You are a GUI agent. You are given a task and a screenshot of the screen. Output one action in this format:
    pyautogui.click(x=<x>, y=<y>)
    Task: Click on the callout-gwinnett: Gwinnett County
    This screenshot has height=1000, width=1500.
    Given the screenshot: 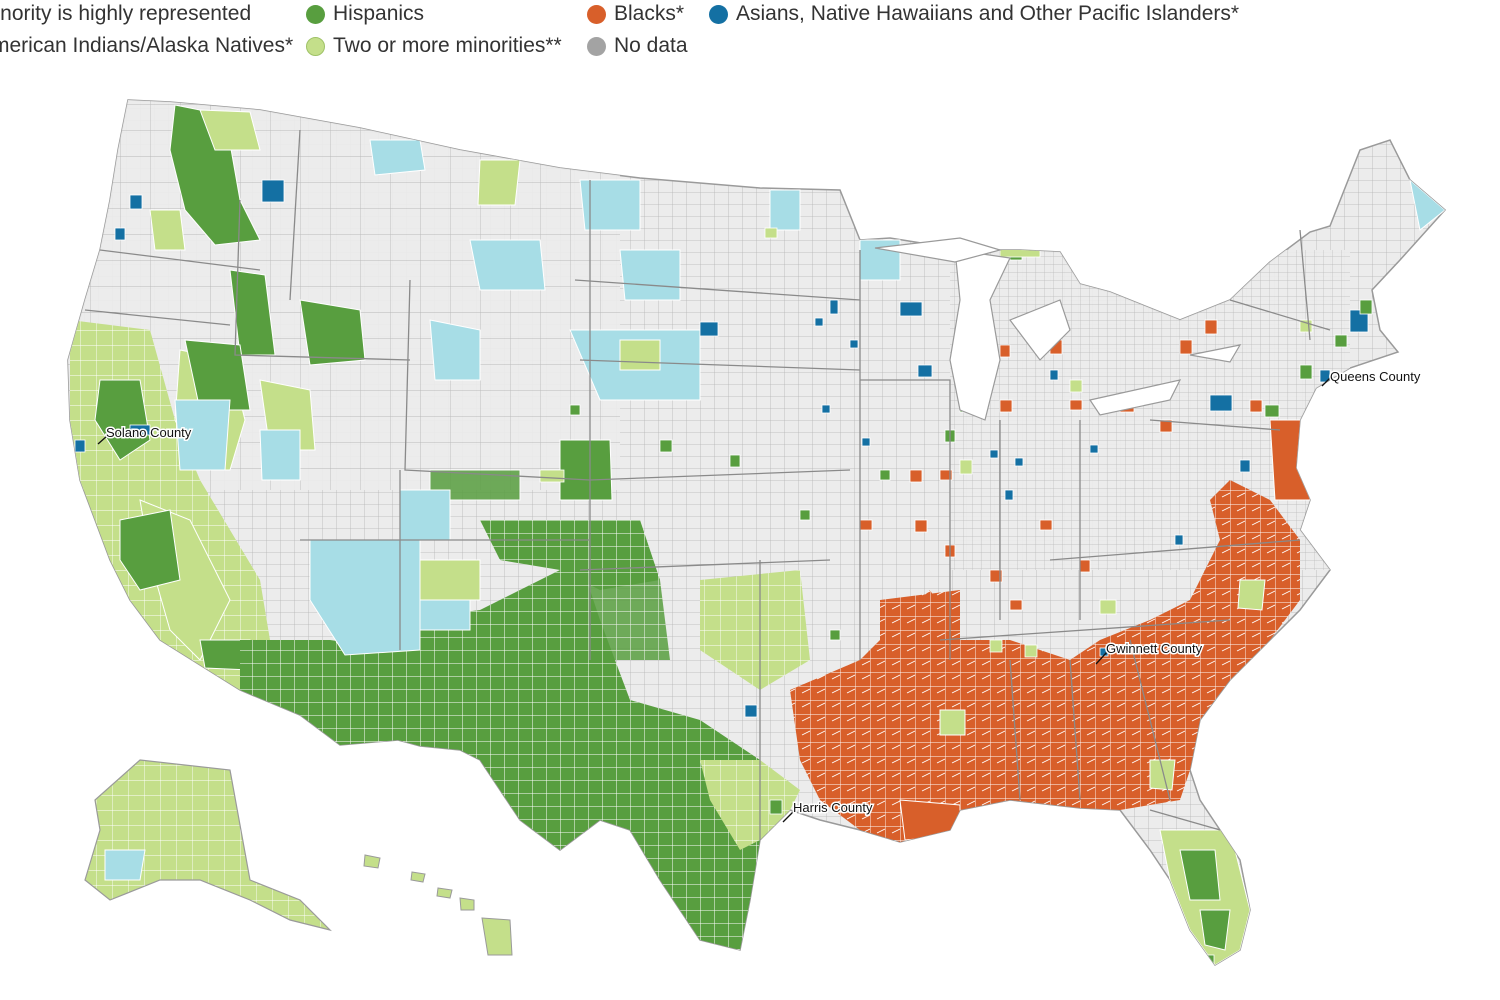 What is the action you would take?
    pyautogui.click(x=1149, y=652)
    